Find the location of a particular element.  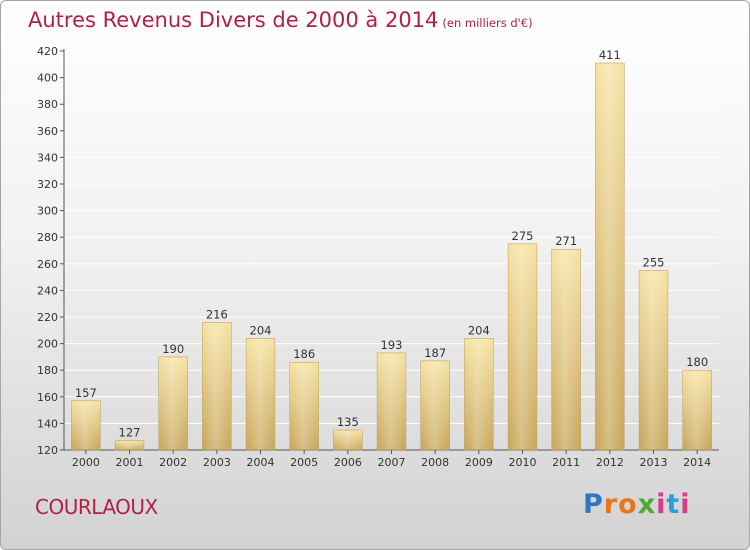

logo-letter: o is located at coordinates (628, 504).